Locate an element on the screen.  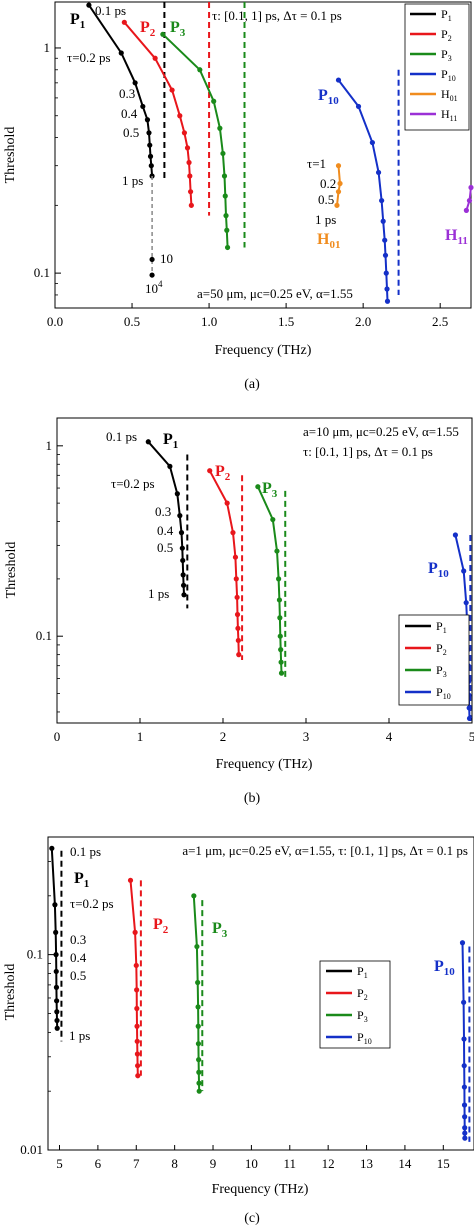
x-tick-label: 15 is located at coordinates (443, 1163).